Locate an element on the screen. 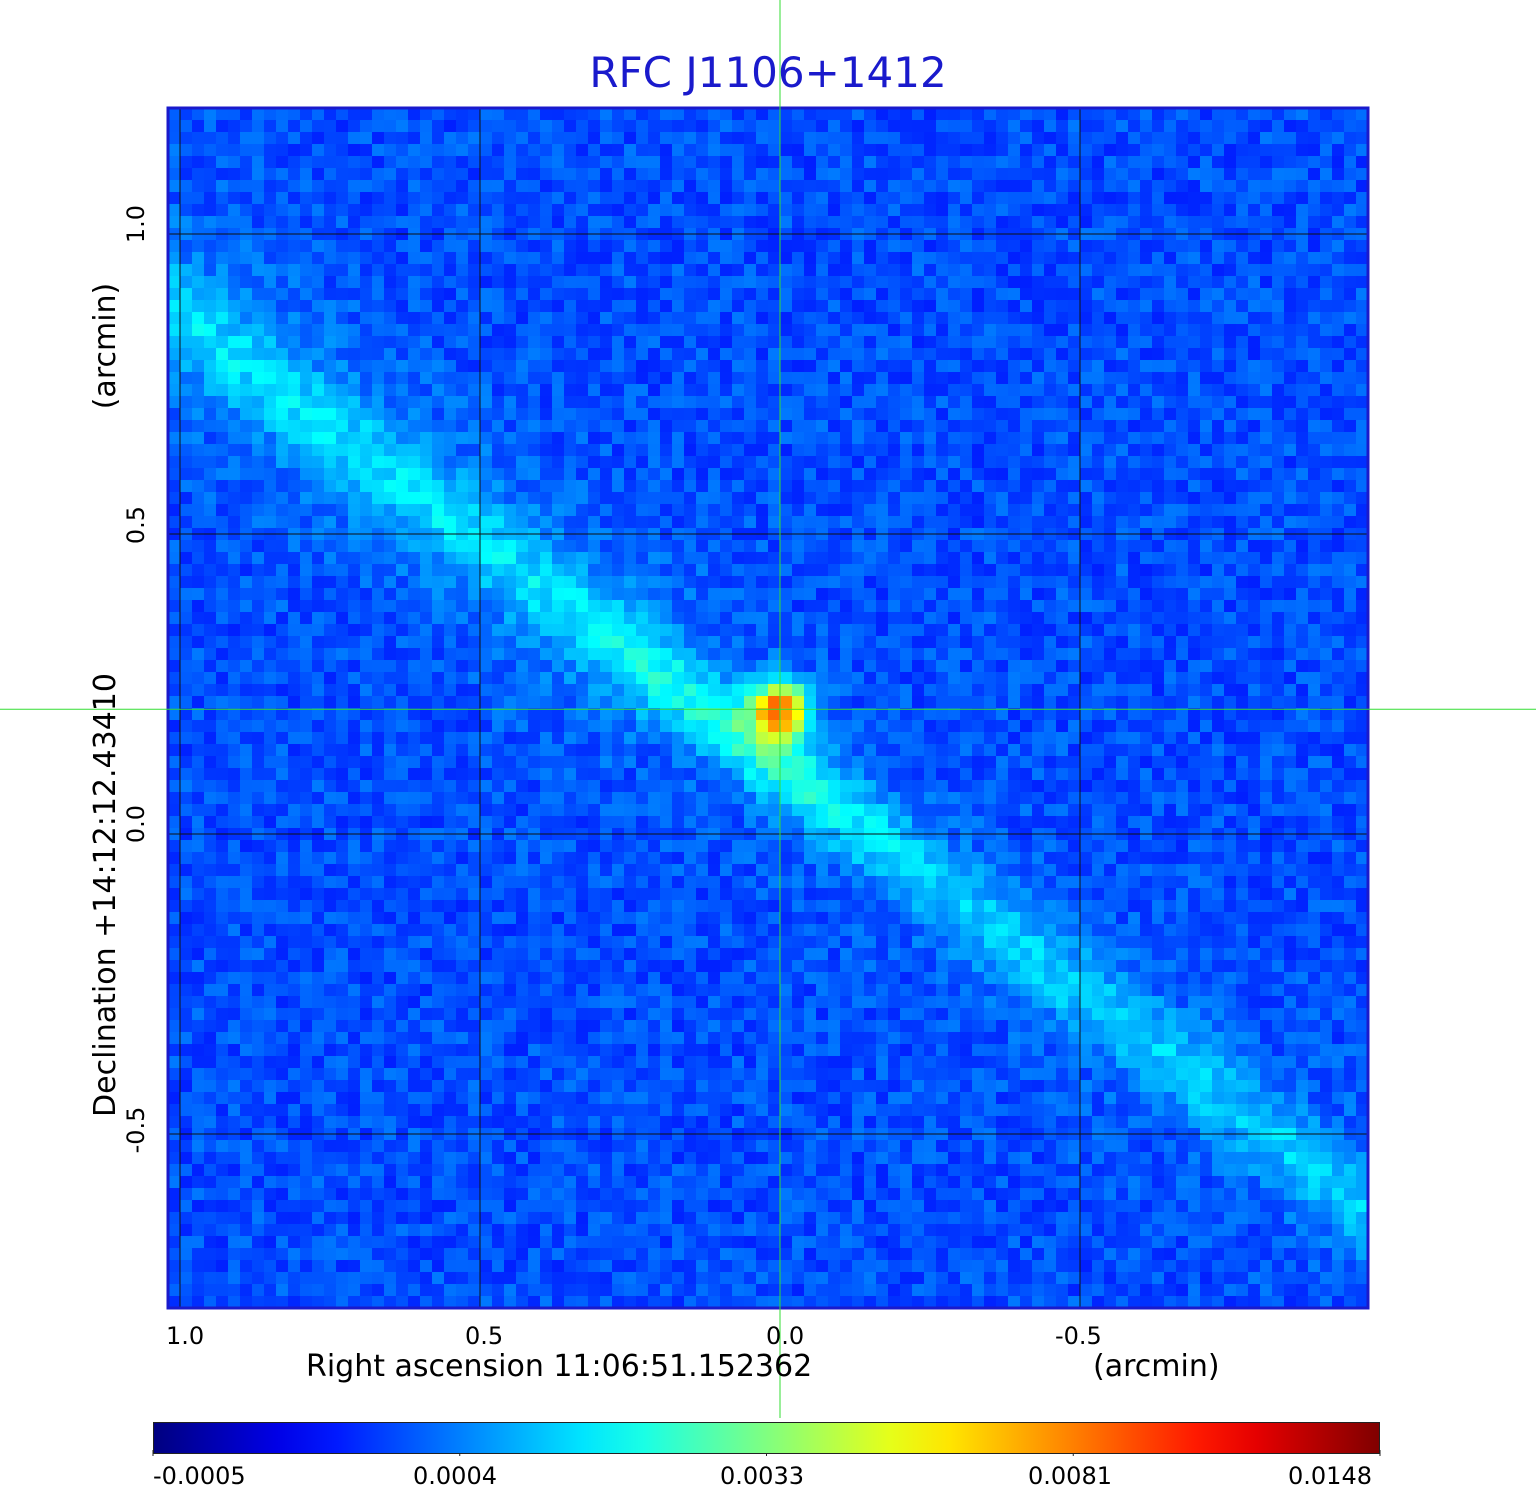 The image size is (1536, 1511). chart-title: RFC J1106+1412 is located at coordinates (768, 72).